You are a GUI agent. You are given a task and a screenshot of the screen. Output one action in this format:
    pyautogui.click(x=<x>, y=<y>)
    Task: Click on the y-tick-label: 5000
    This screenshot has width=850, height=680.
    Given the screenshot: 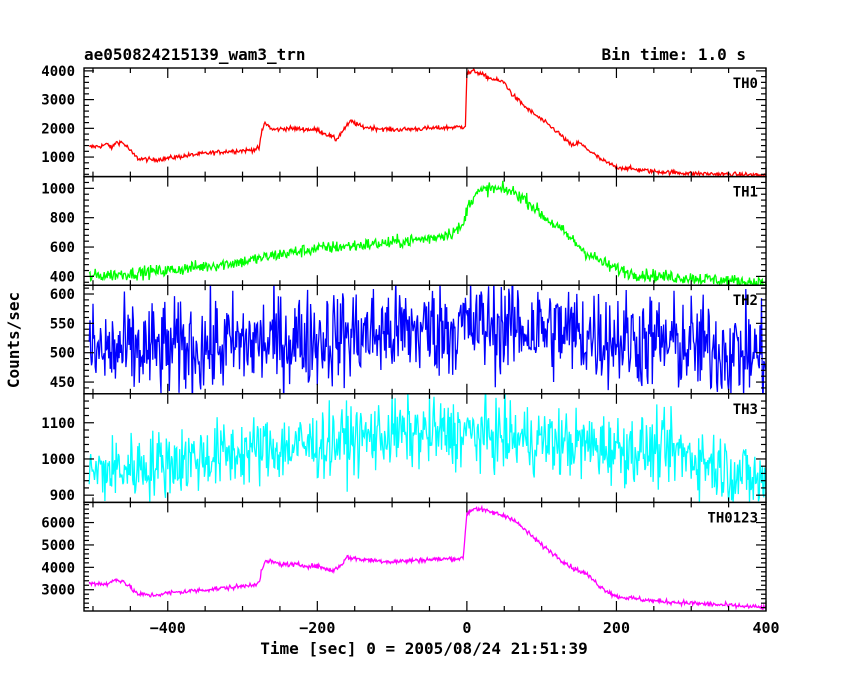 What is the action you would take?
    pyautogui.click(x=58, y=546)
    